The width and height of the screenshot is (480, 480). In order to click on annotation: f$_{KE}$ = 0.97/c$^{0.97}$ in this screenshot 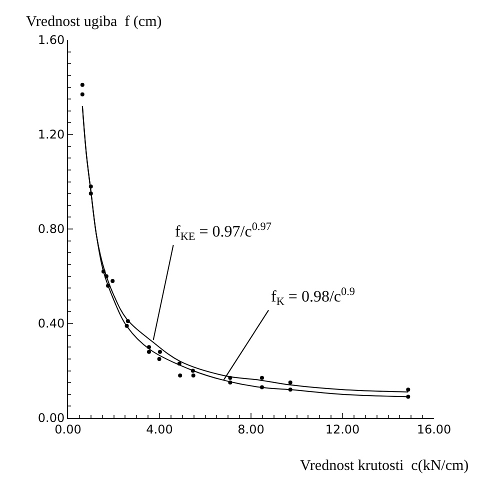, I will do `click(223, 232)`.